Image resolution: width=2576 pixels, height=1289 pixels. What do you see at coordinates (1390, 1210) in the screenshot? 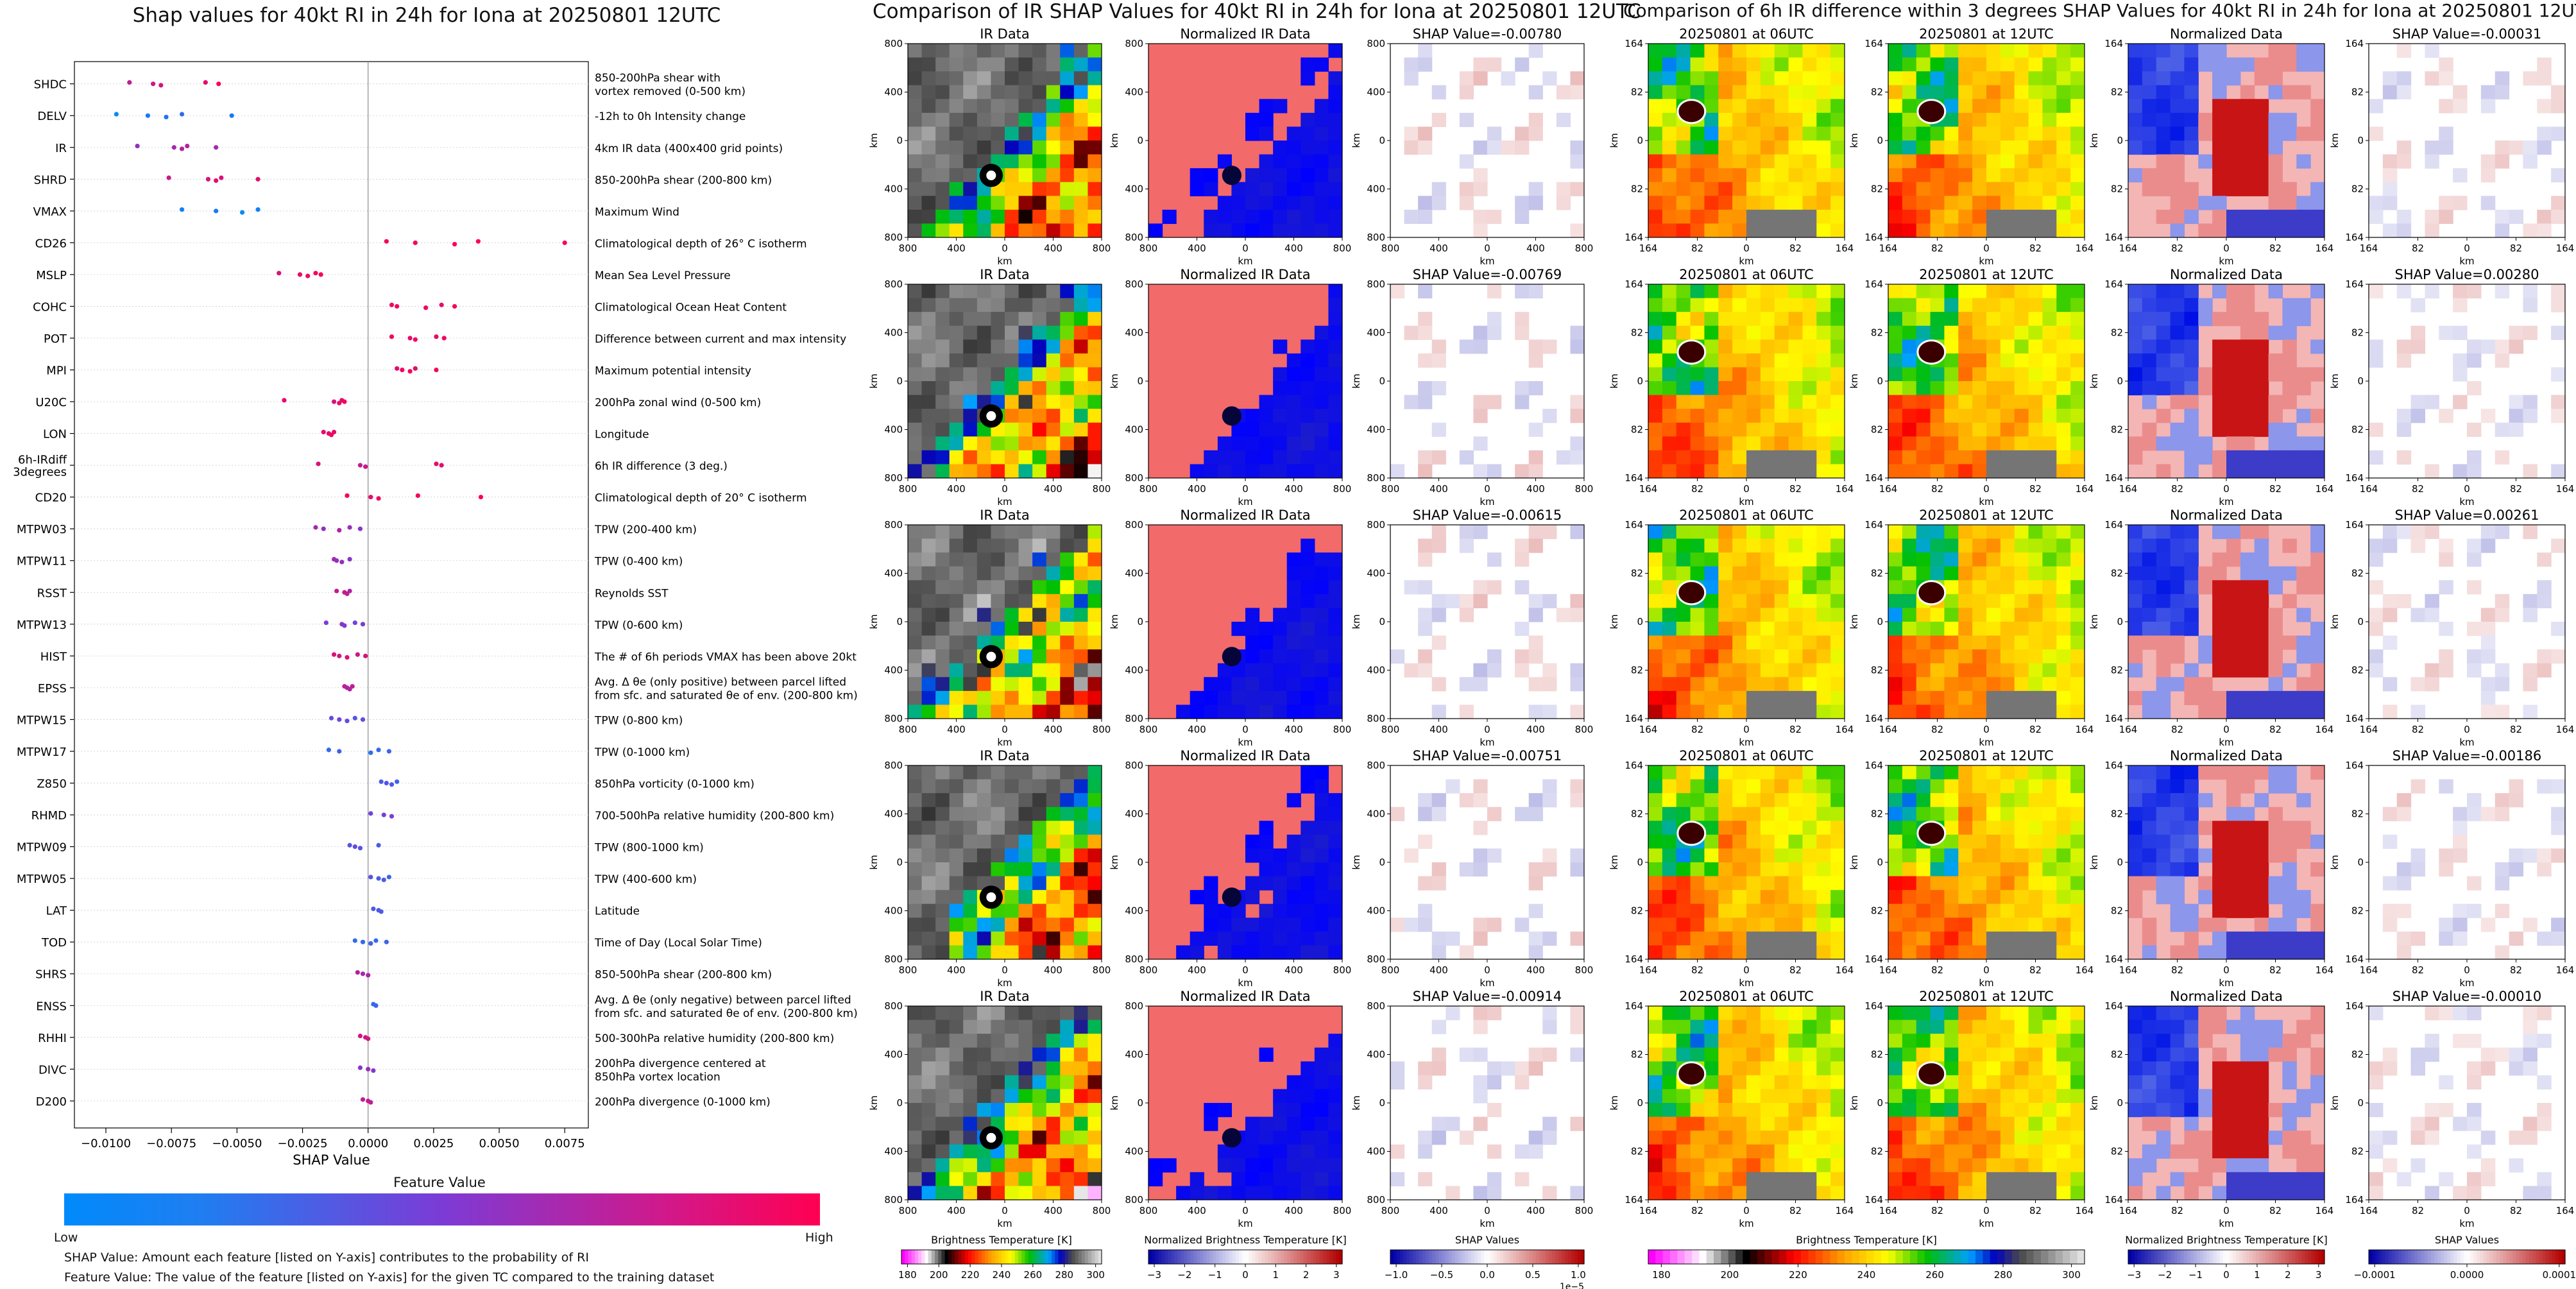
I see `x-tick-label: 800` at bounding box center [1390, 1210].